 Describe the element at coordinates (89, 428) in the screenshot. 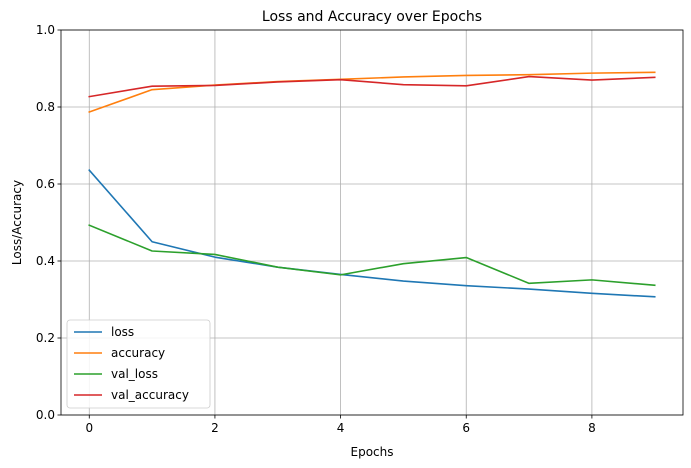

I see `x-tick-label: 0` at that location.